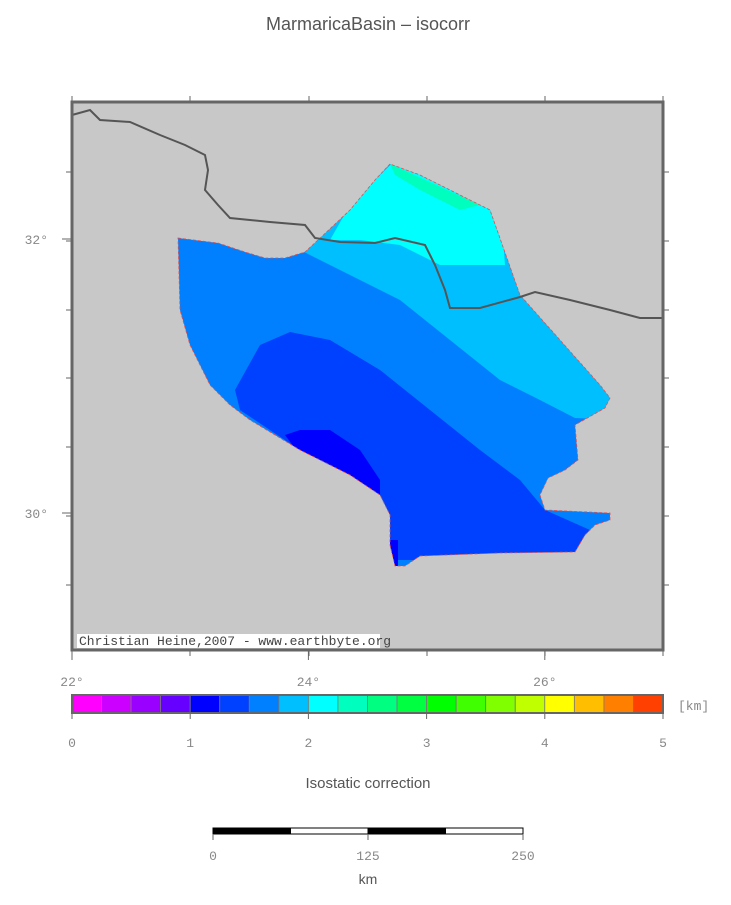 The height and width of the screenshot is (905, 731). I want to click on colorbar-title: Isostatic correction, so click(367, 783).